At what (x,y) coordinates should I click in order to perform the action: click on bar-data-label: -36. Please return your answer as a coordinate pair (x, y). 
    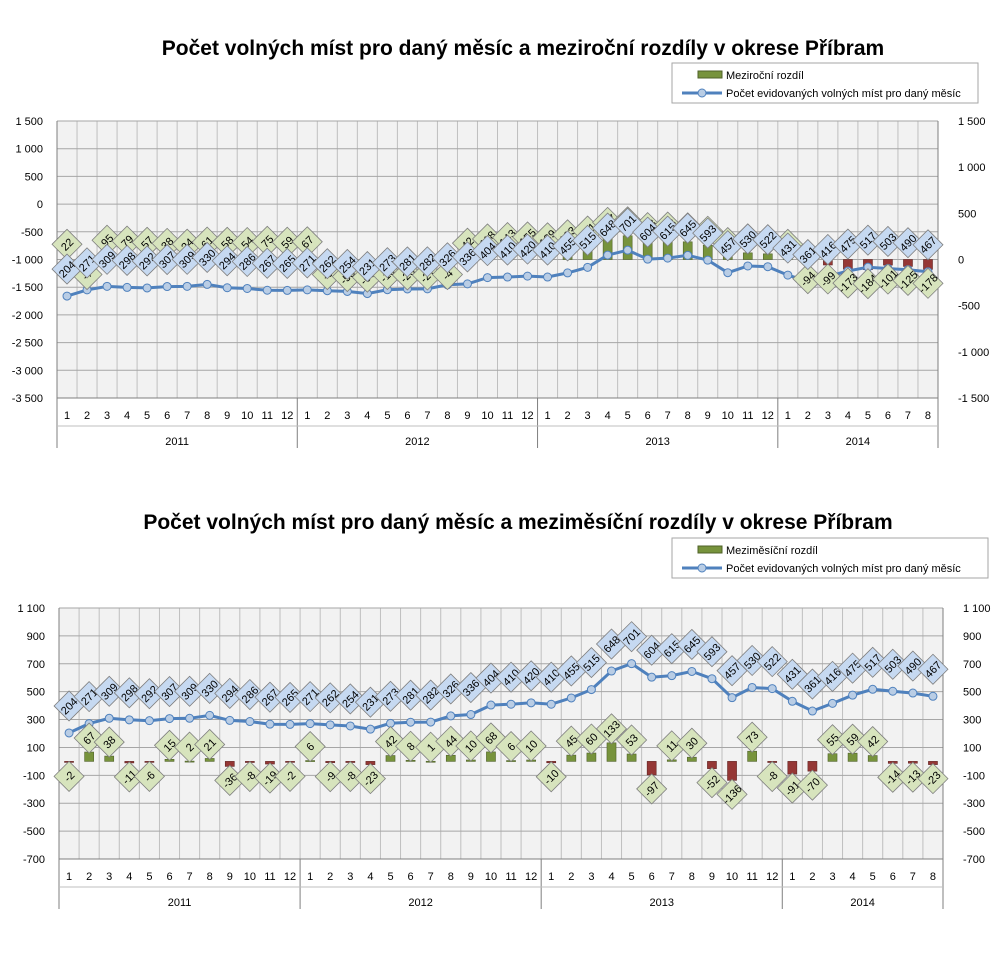
    Looking at the image, I should click on (230, 780).